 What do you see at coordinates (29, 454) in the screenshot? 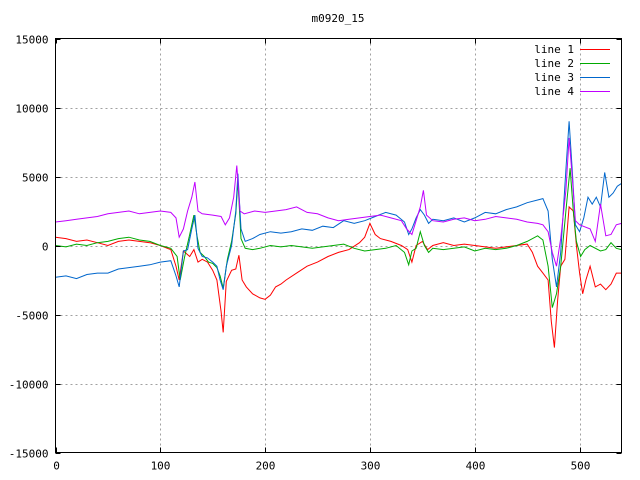
I see `y-tick-label: -15000` at bounding box center [29, 454].